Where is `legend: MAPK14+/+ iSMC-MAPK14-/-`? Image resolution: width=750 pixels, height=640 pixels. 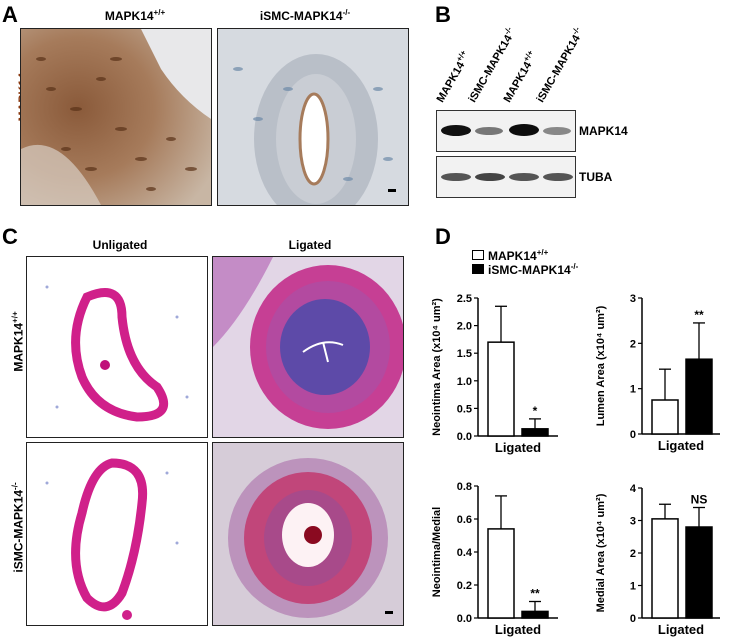 legend: MAPK14+/+ iSMC-MAPK14-/- is located at coordinates (525, 262).